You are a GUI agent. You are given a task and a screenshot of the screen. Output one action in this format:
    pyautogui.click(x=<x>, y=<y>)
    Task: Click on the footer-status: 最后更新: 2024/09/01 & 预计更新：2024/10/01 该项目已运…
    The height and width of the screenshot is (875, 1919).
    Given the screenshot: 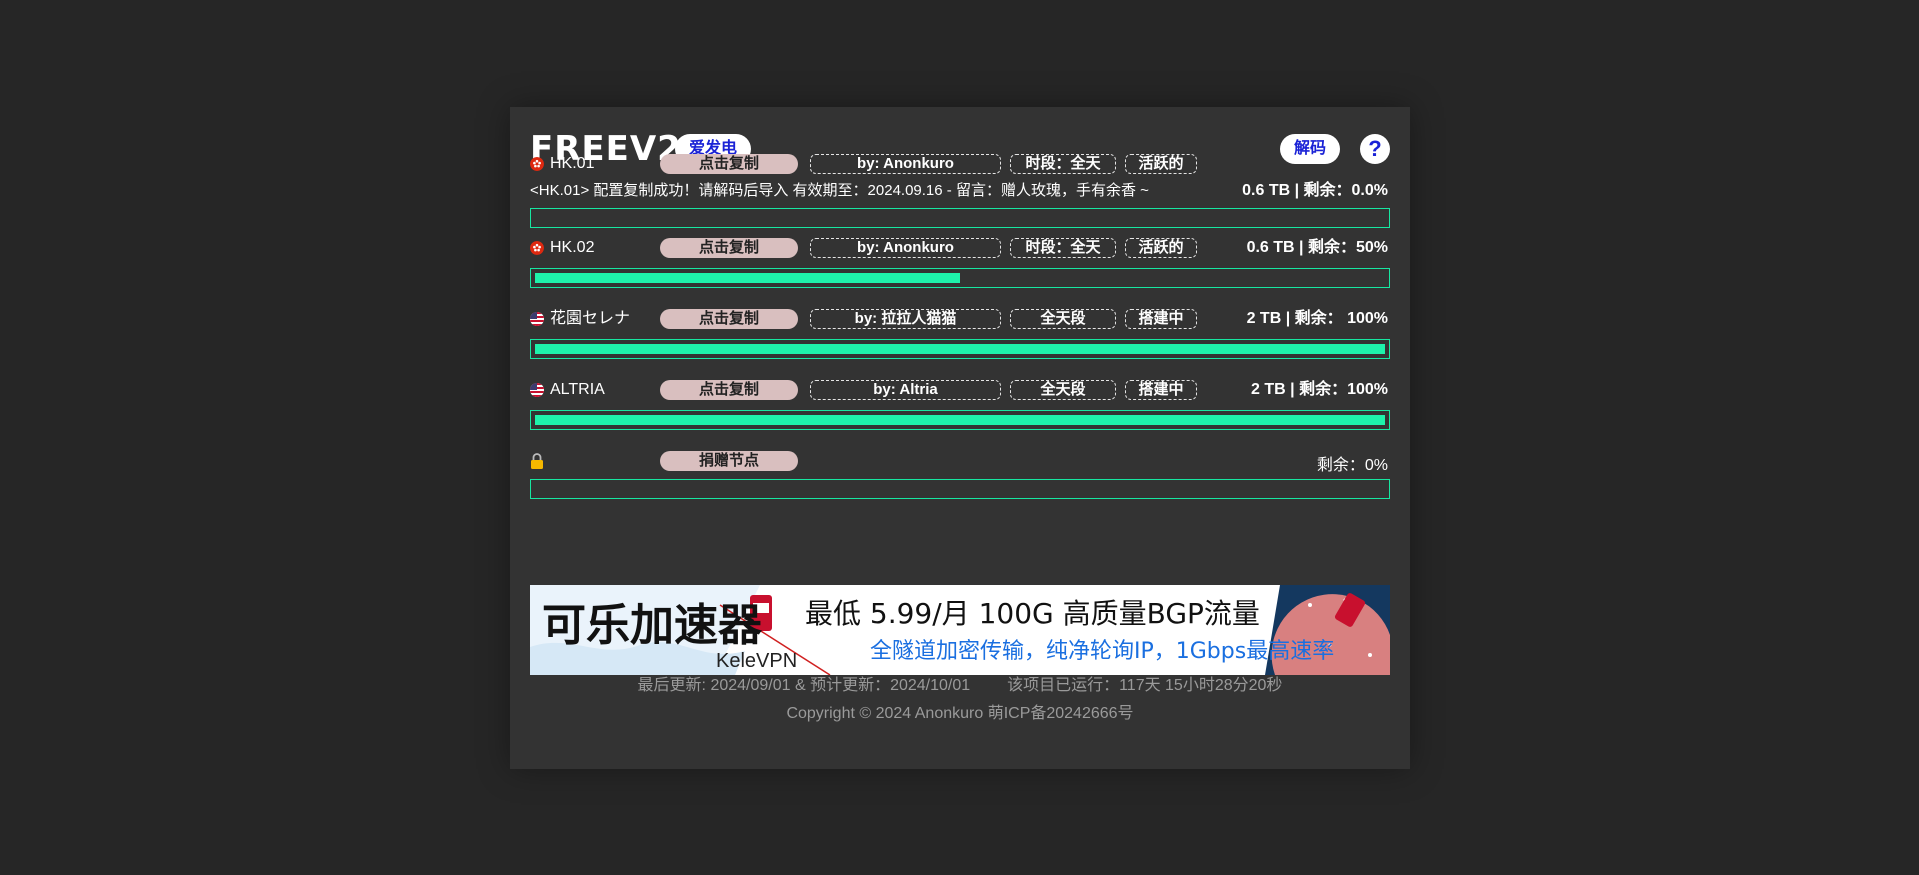 What is the action you would take?
    pyautogui.click(x=960, y=683)
    